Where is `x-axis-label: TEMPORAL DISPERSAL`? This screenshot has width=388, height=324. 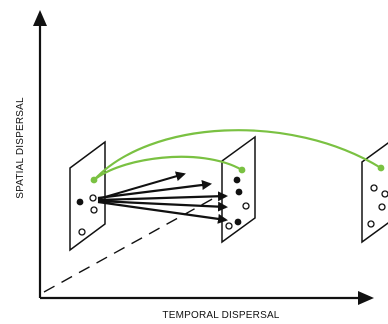 x-axis-label: TEMPORAL DISPERSAL is located at coordinates (220, 315).